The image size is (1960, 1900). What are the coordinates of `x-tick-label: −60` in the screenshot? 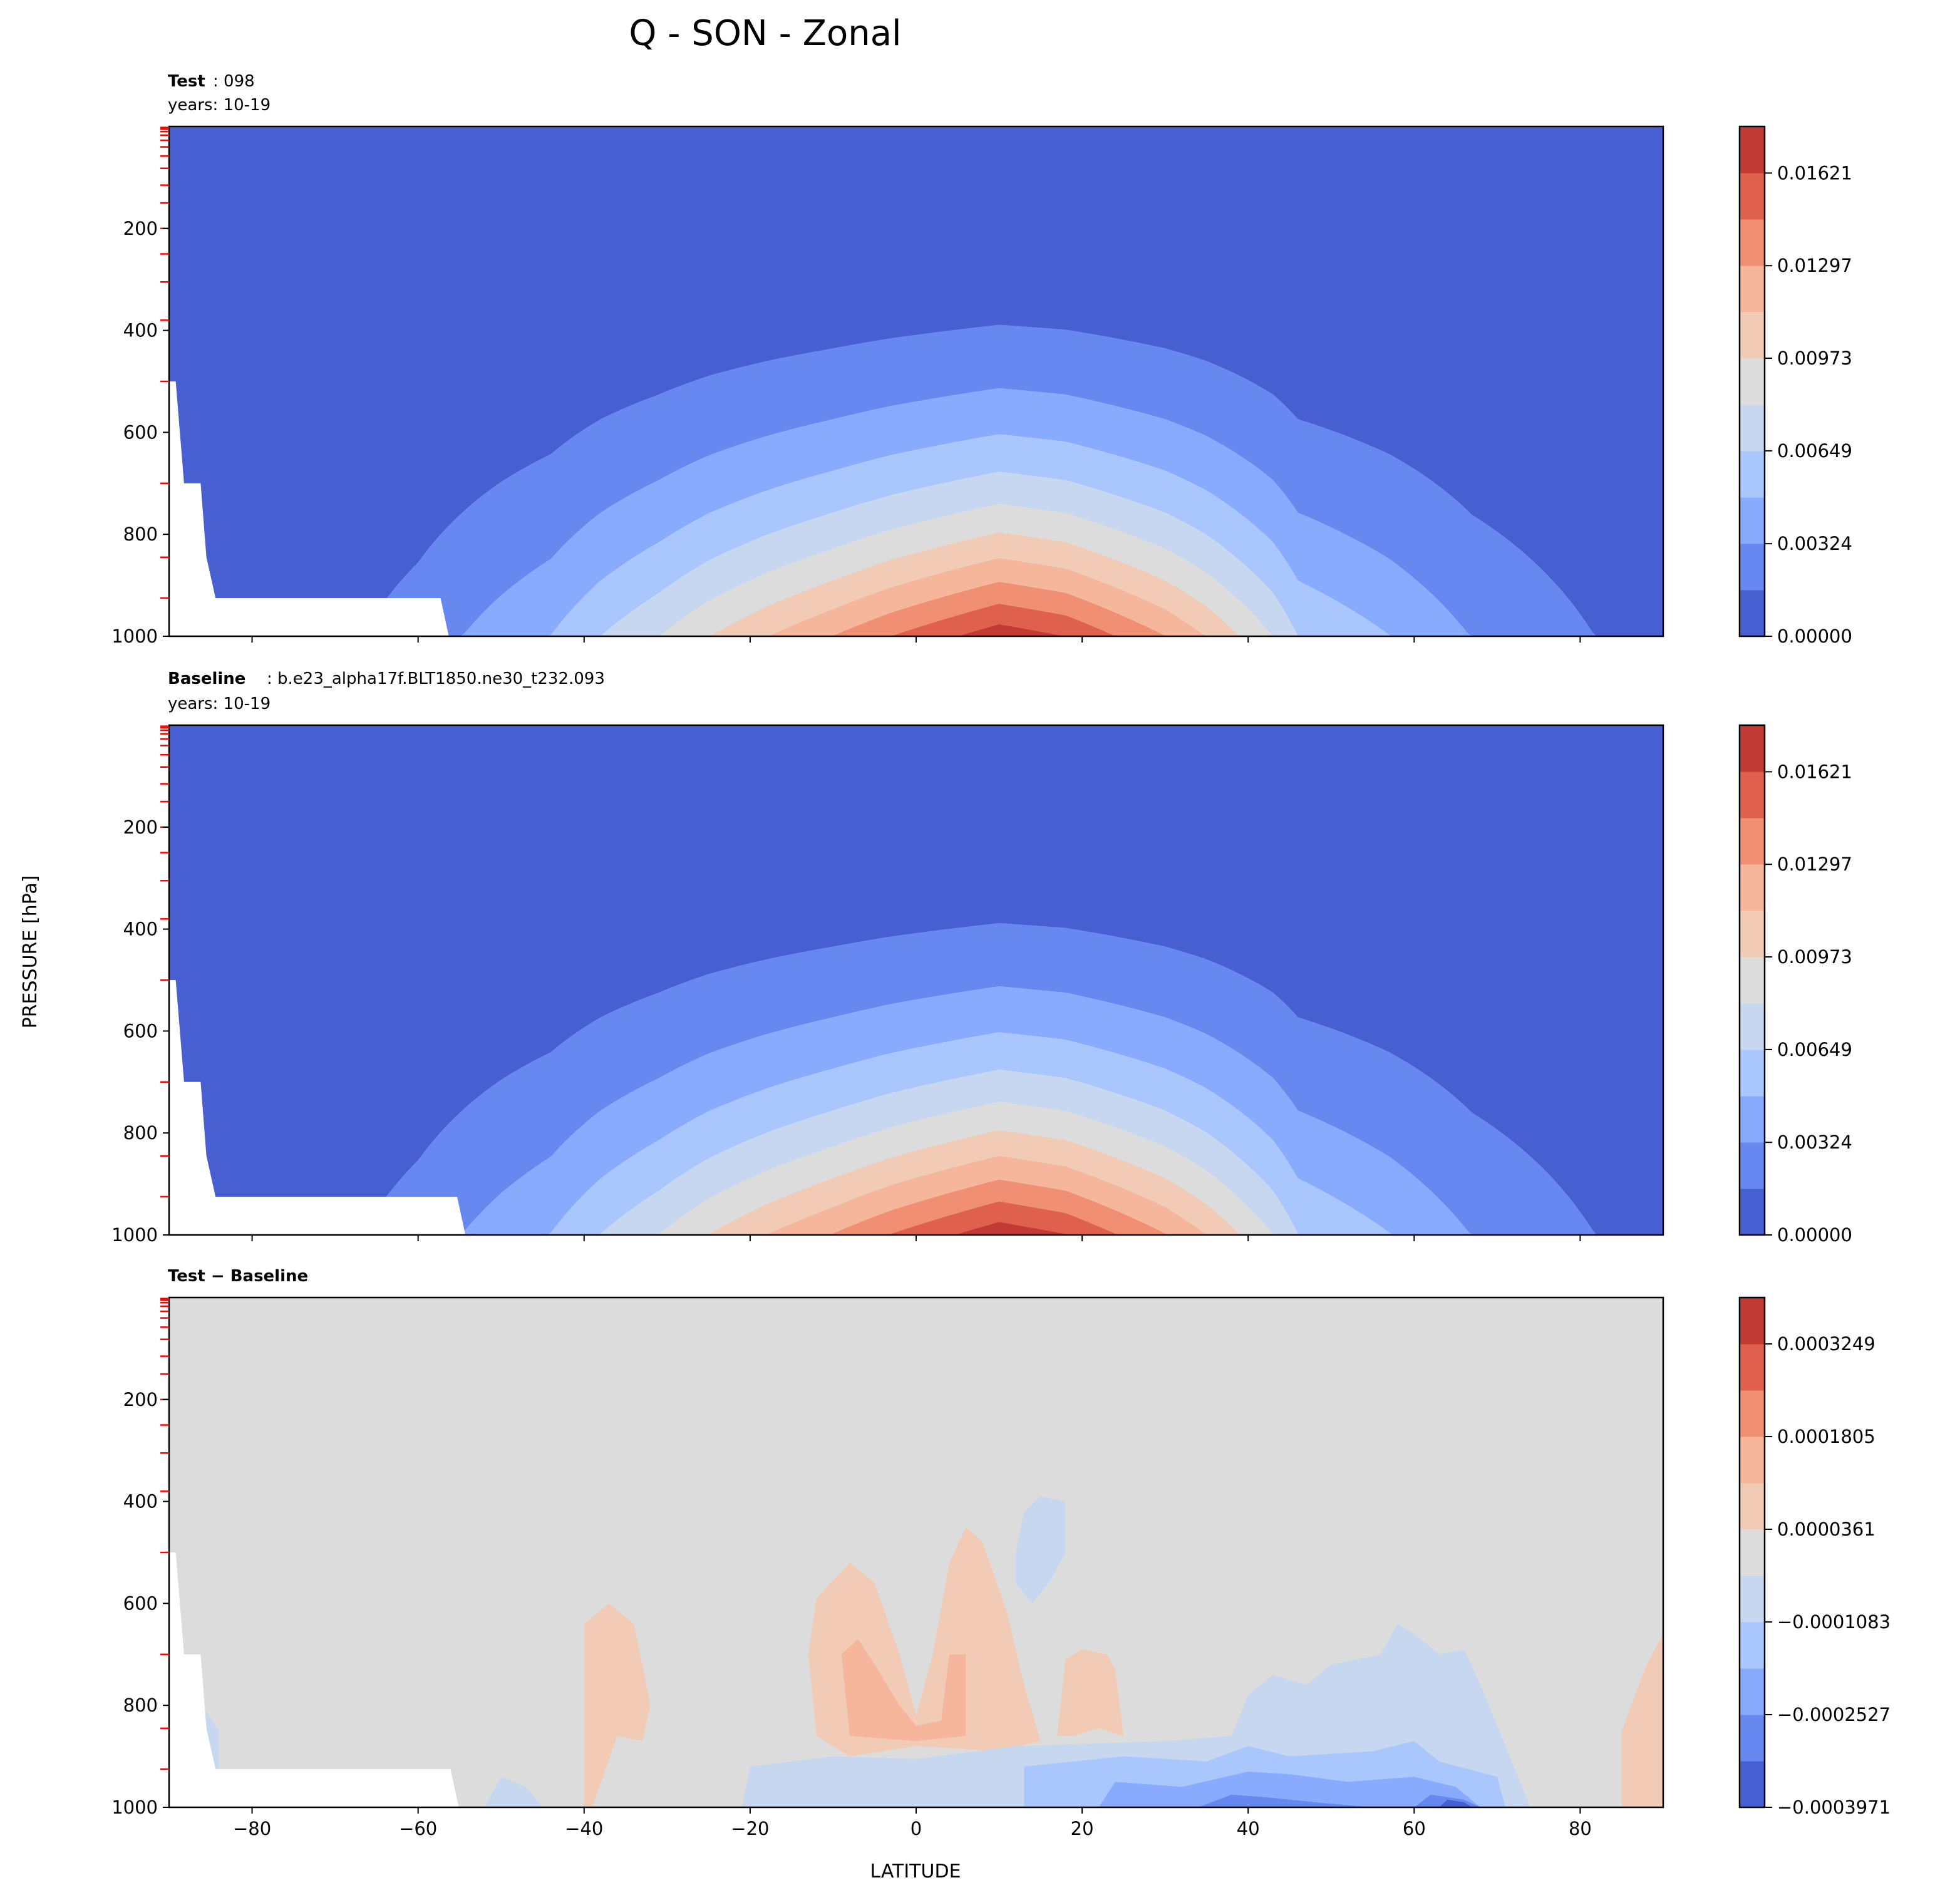 It's located at (418, 1828).